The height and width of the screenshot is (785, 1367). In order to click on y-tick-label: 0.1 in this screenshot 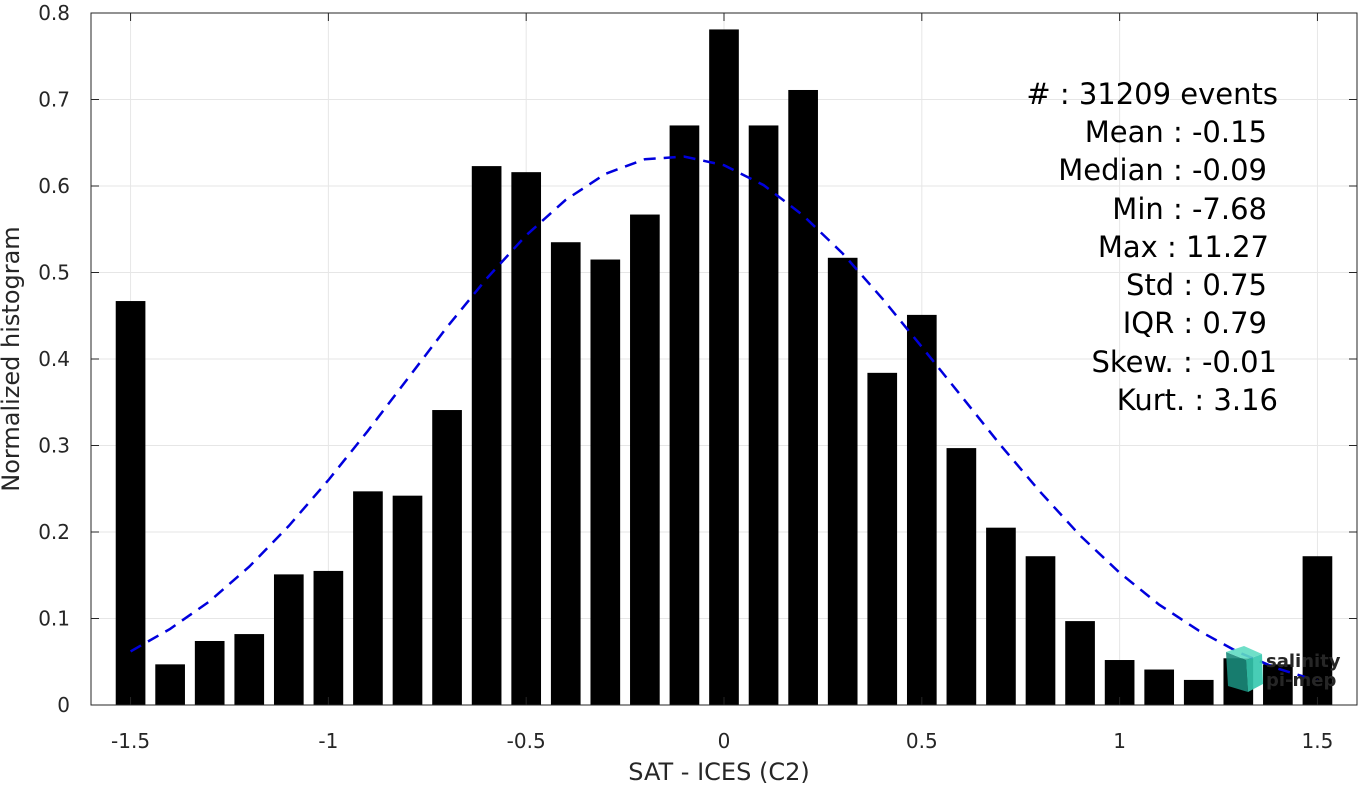, I will do `click(54, 619)`.